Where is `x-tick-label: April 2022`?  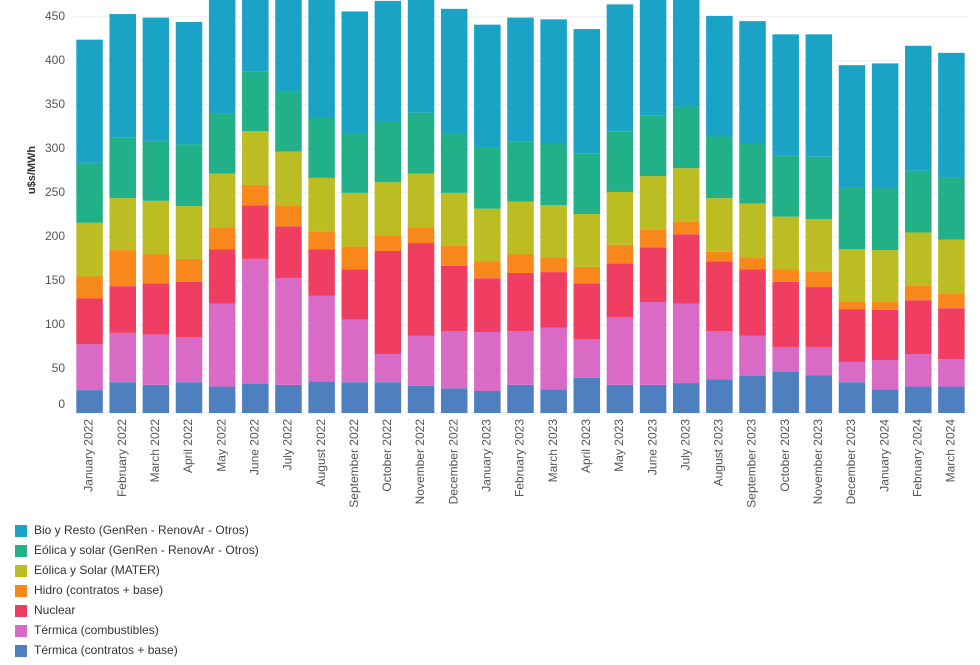
x-tick-label: April 2022 is located at coordinates (188, 446).